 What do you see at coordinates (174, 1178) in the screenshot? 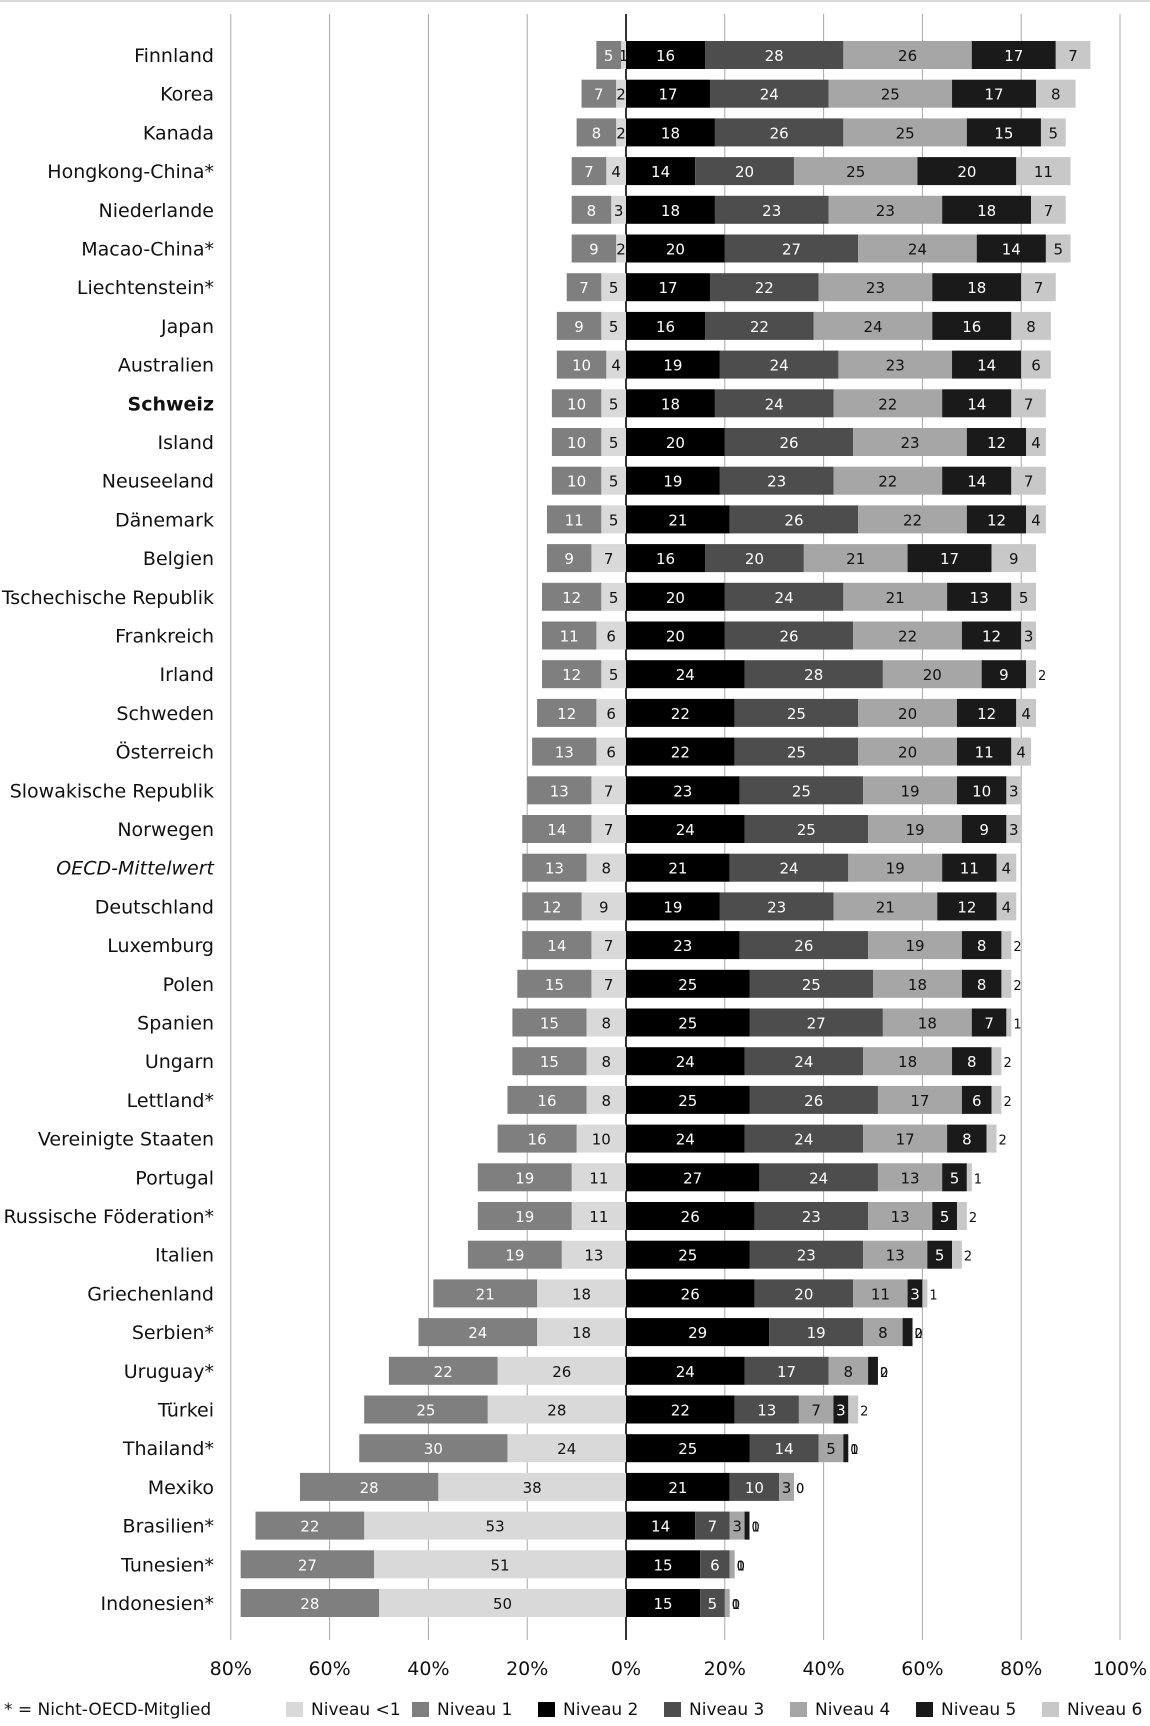
I see `category-label: Portugal` at bounding box center [174, 1178].